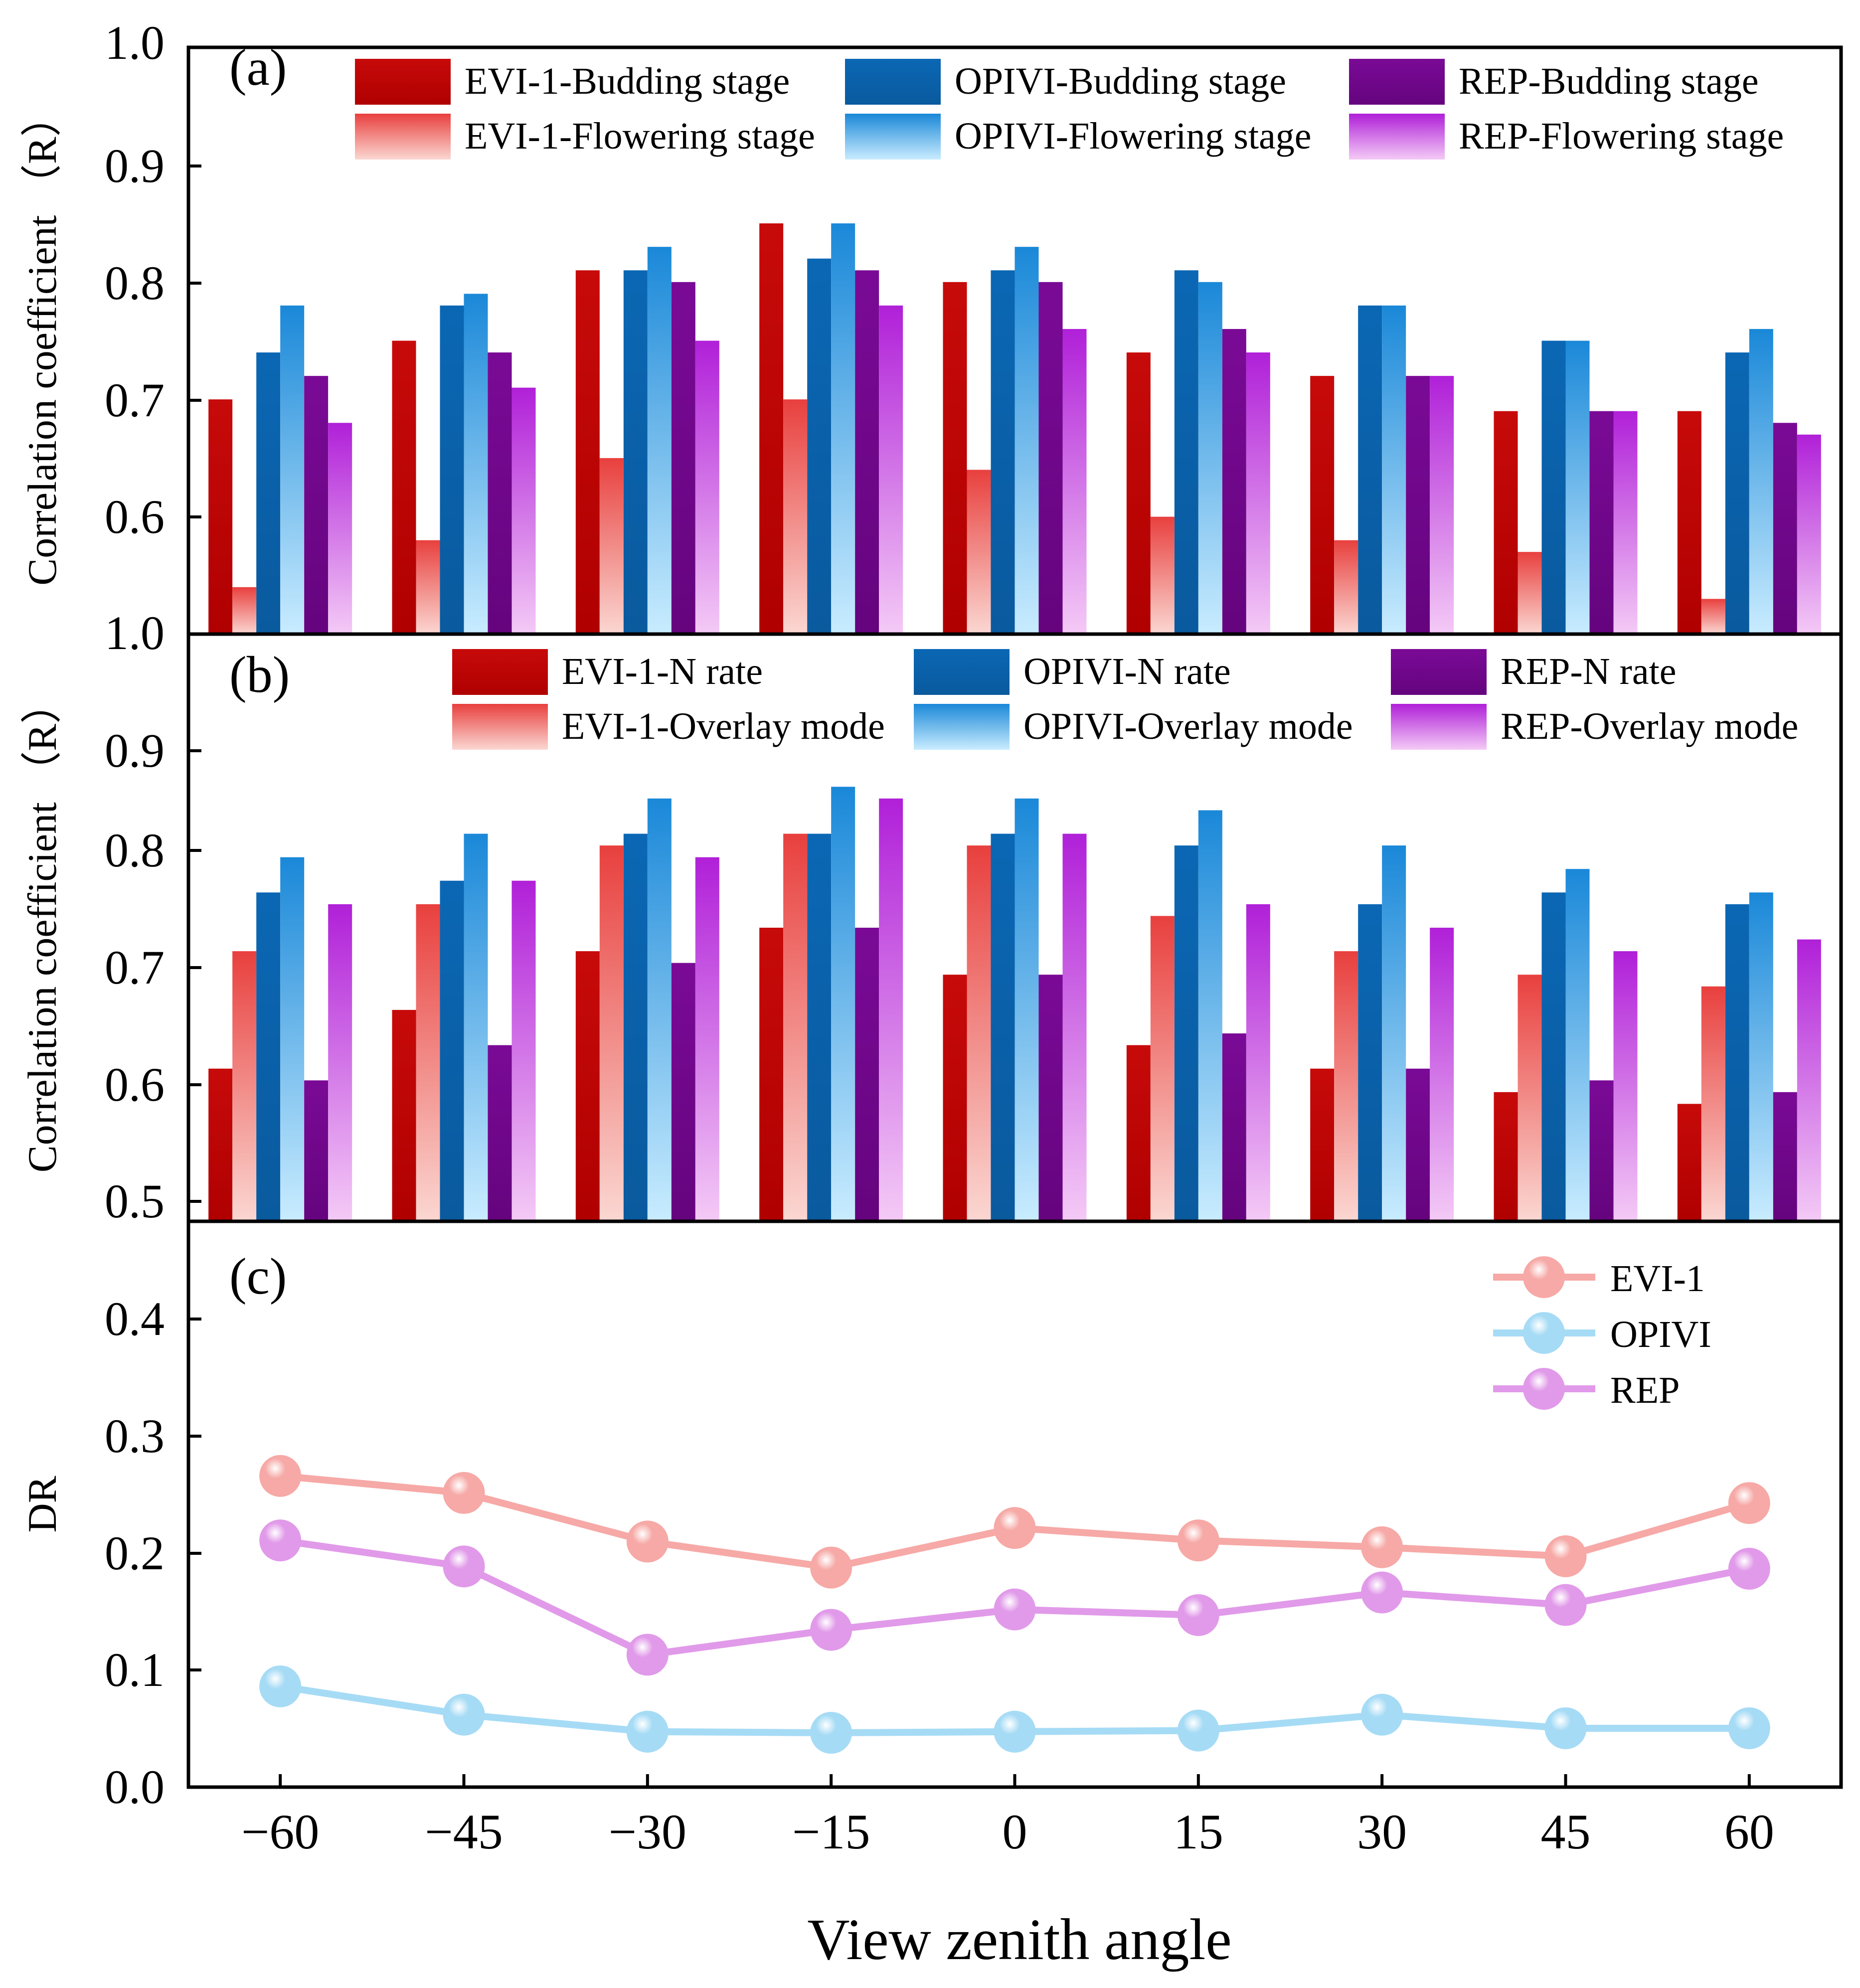  Describe the element at coordinates (1660, 1334) in the screenshot. I see `legend-label: OPIVI` at that location.